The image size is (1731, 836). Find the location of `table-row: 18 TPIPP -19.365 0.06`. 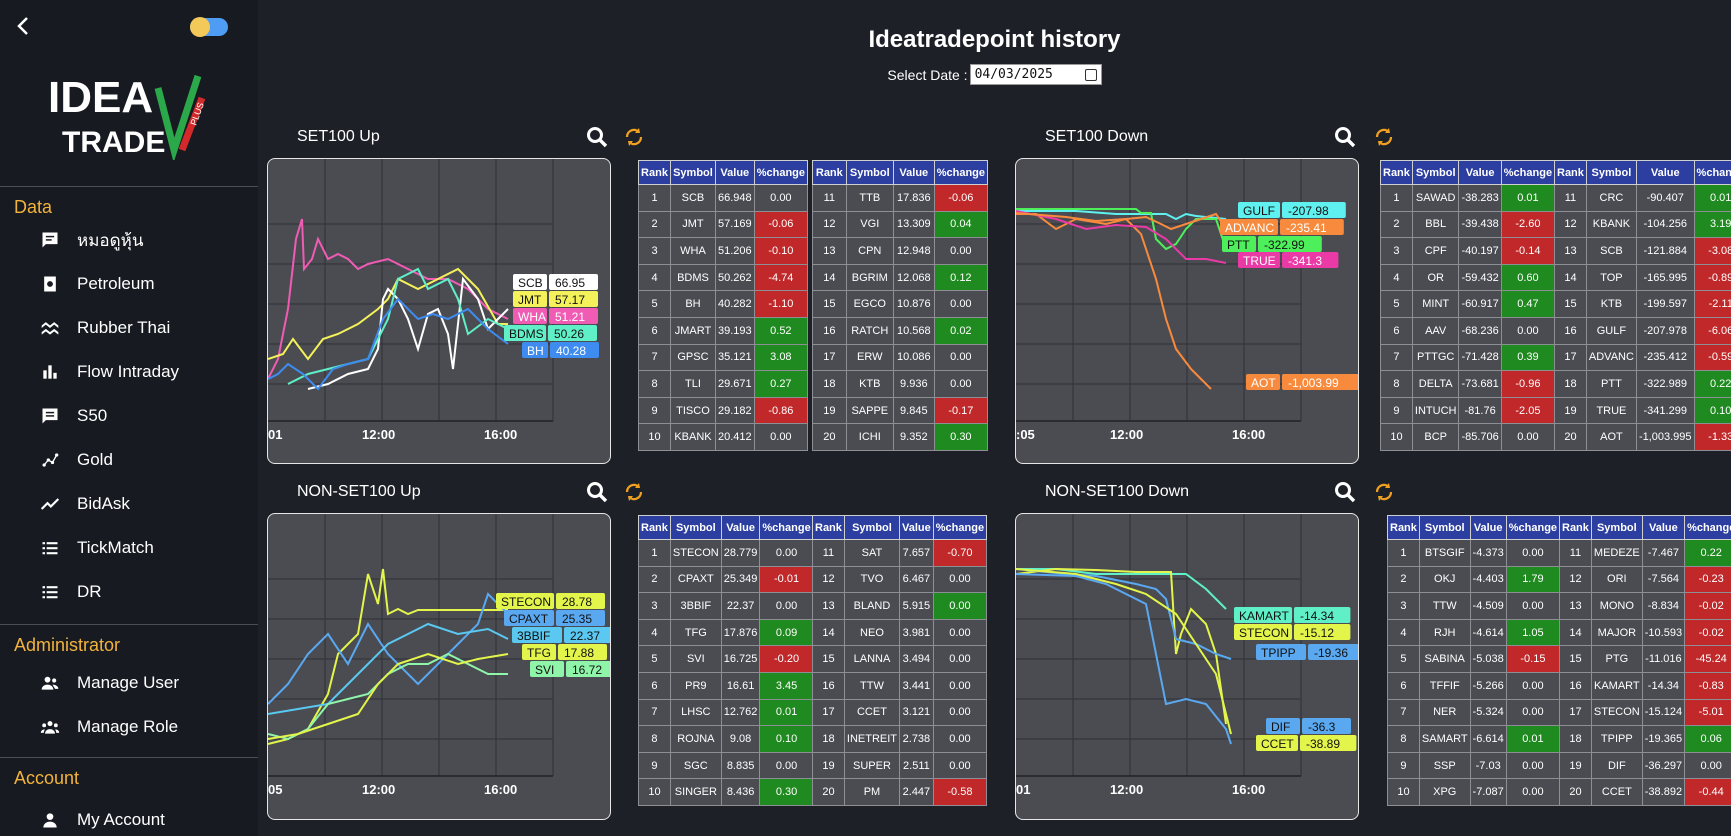

table-row: 18 TPIPP -19.365 0.06 is located at coordinates (1645, 739).